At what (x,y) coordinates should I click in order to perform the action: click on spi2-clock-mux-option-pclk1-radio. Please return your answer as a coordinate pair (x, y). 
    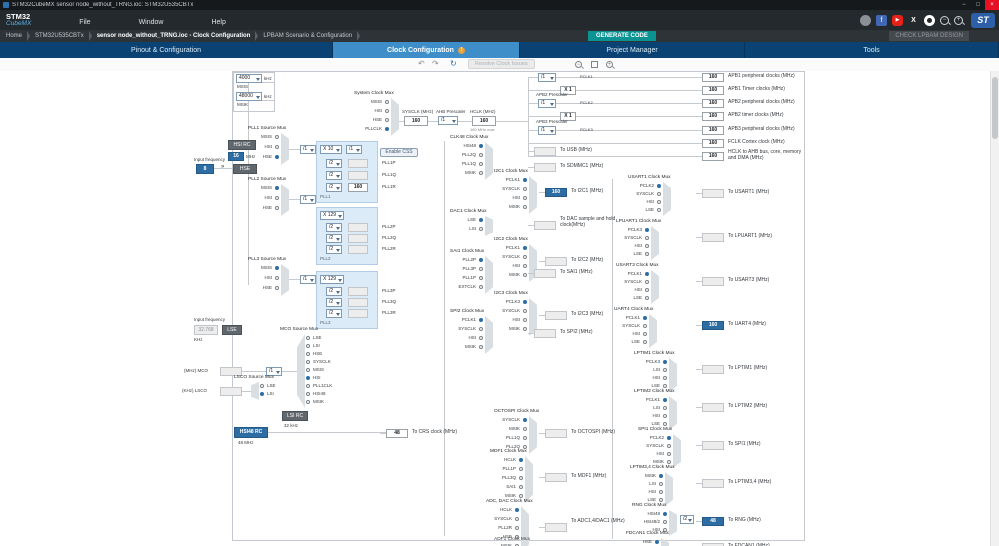
    Looking at the image, I should click on (481, 320).